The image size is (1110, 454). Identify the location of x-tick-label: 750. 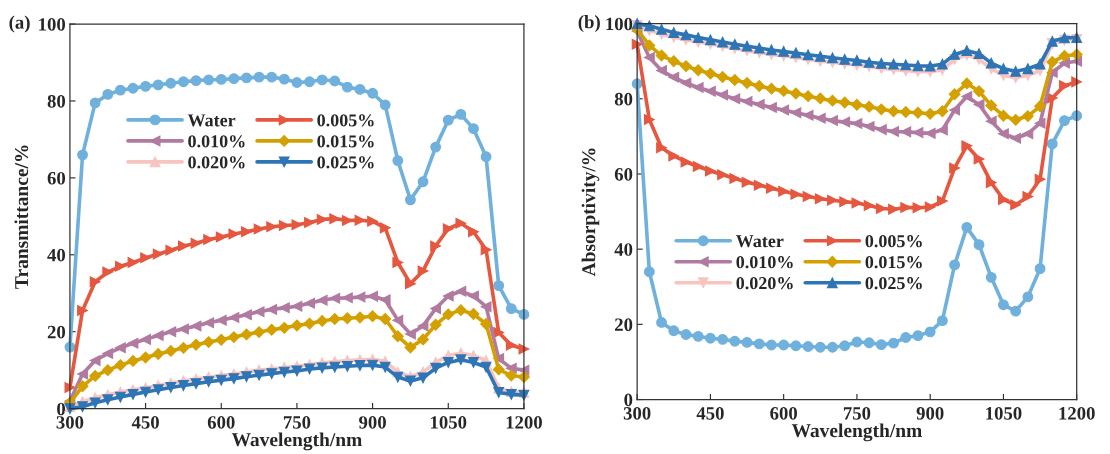
(297, 422).